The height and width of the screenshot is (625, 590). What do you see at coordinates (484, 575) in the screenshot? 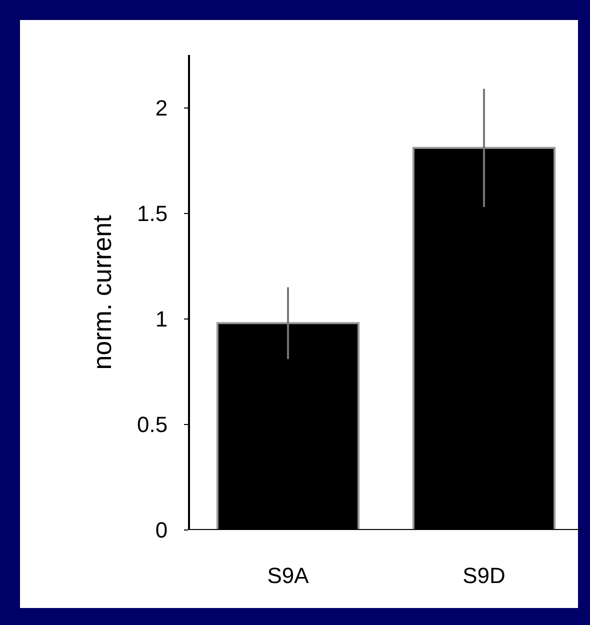
I see `x-tick-label: S9D` at bounding box center [484, 575].